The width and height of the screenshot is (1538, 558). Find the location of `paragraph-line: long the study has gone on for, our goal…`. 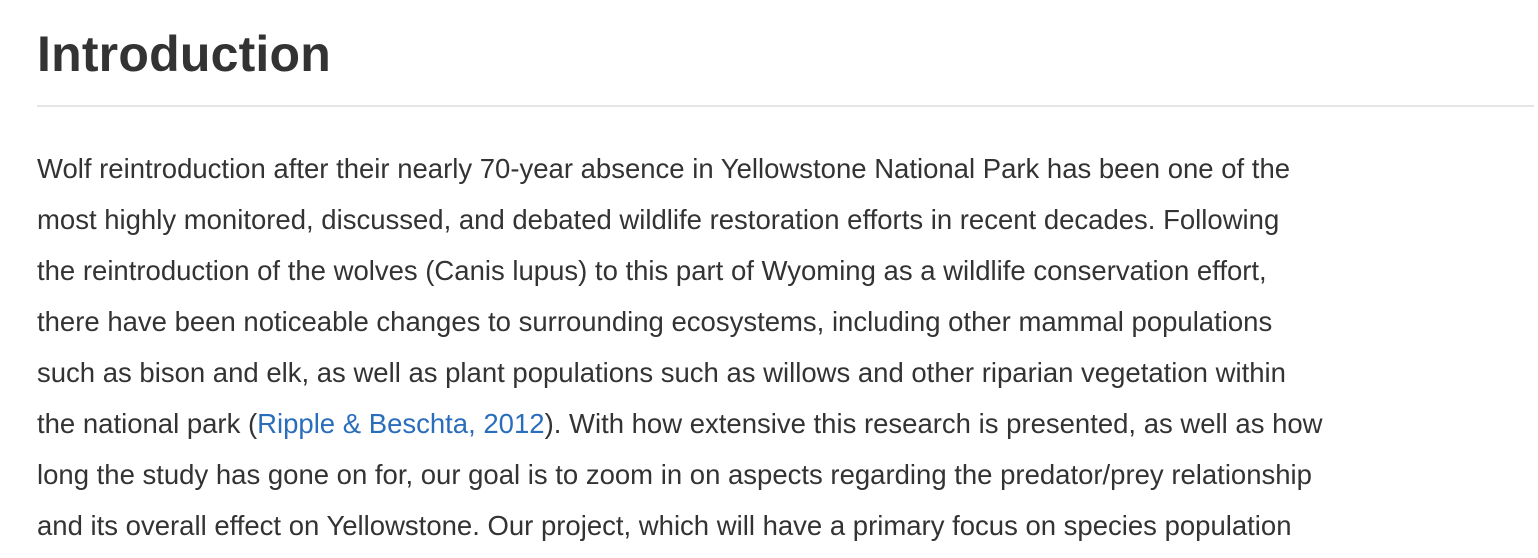

paragraph-line: long the study has gone on for, our goal… is located at coordinates (674, 474).